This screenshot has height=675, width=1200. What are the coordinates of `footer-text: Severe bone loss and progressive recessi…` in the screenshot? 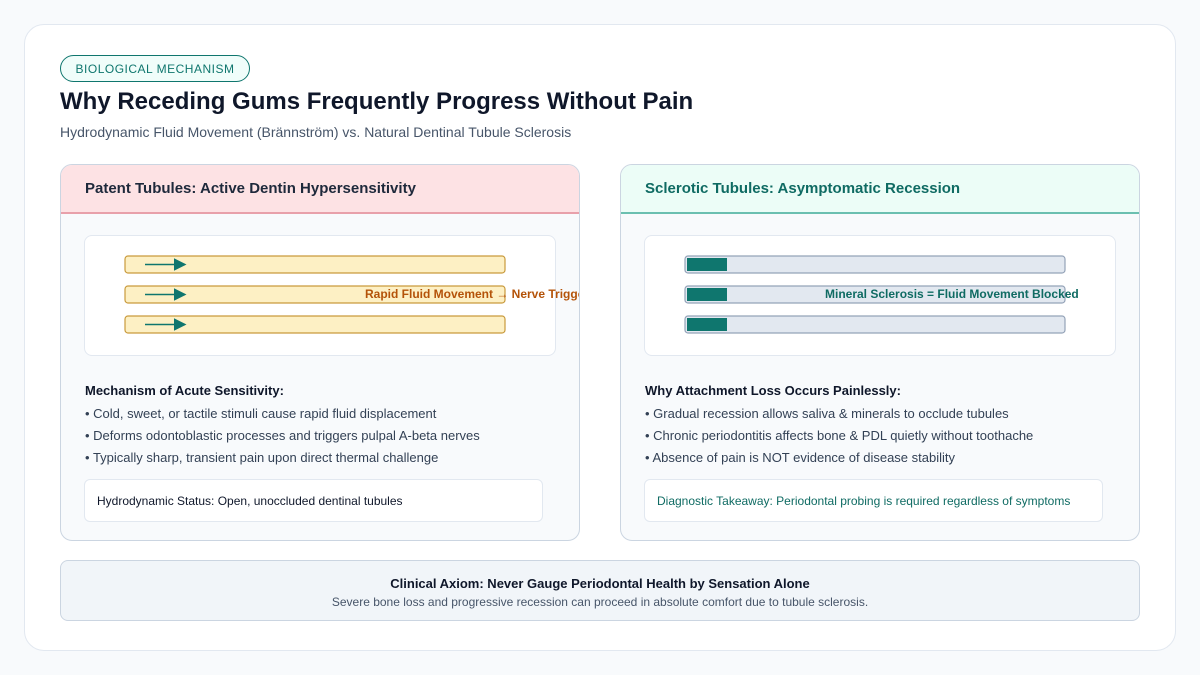 It's located at (600, 602).